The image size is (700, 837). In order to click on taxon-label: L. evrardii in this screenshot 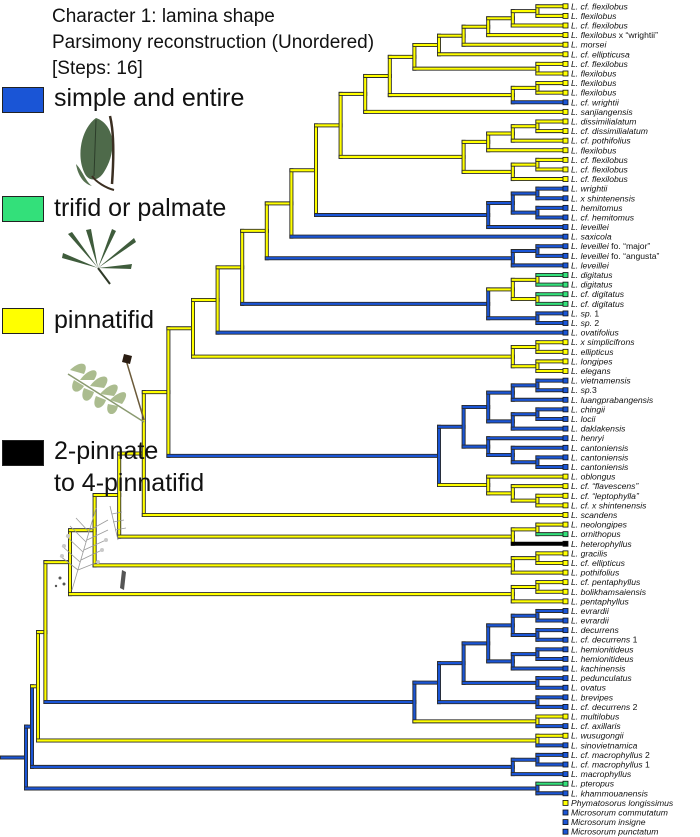, I will do `click(590, 611)`.